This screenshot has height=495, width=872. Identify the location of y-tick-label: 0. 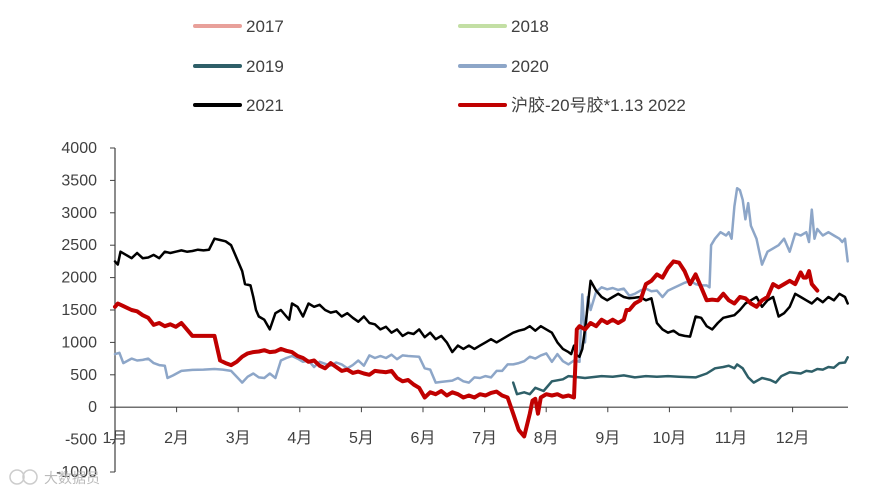
(92, 407).